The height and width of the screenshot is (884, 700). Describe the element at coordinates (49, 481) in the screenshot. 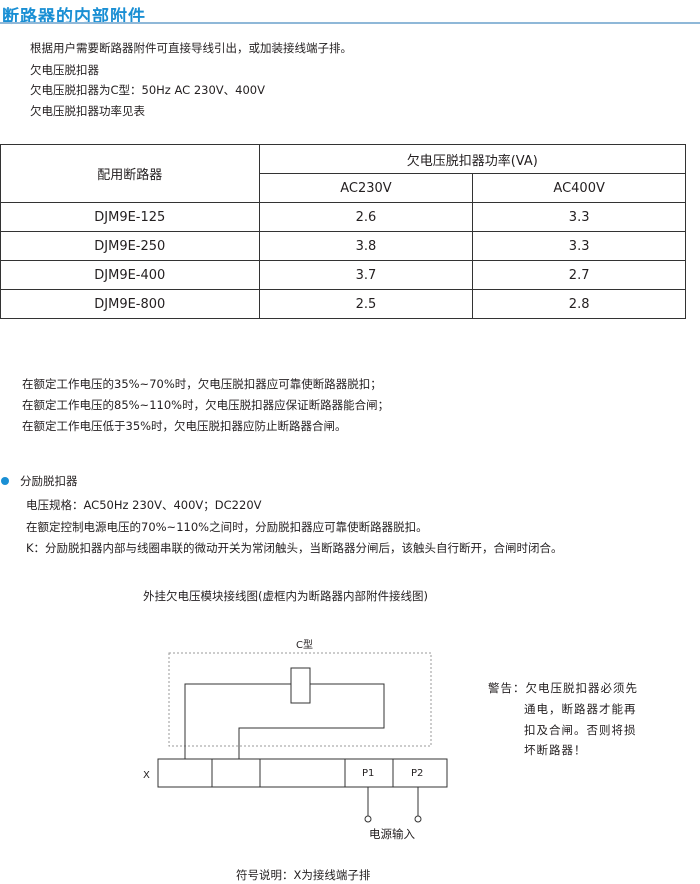

I see `shunt-heading: 分励脱扣器` at that location.